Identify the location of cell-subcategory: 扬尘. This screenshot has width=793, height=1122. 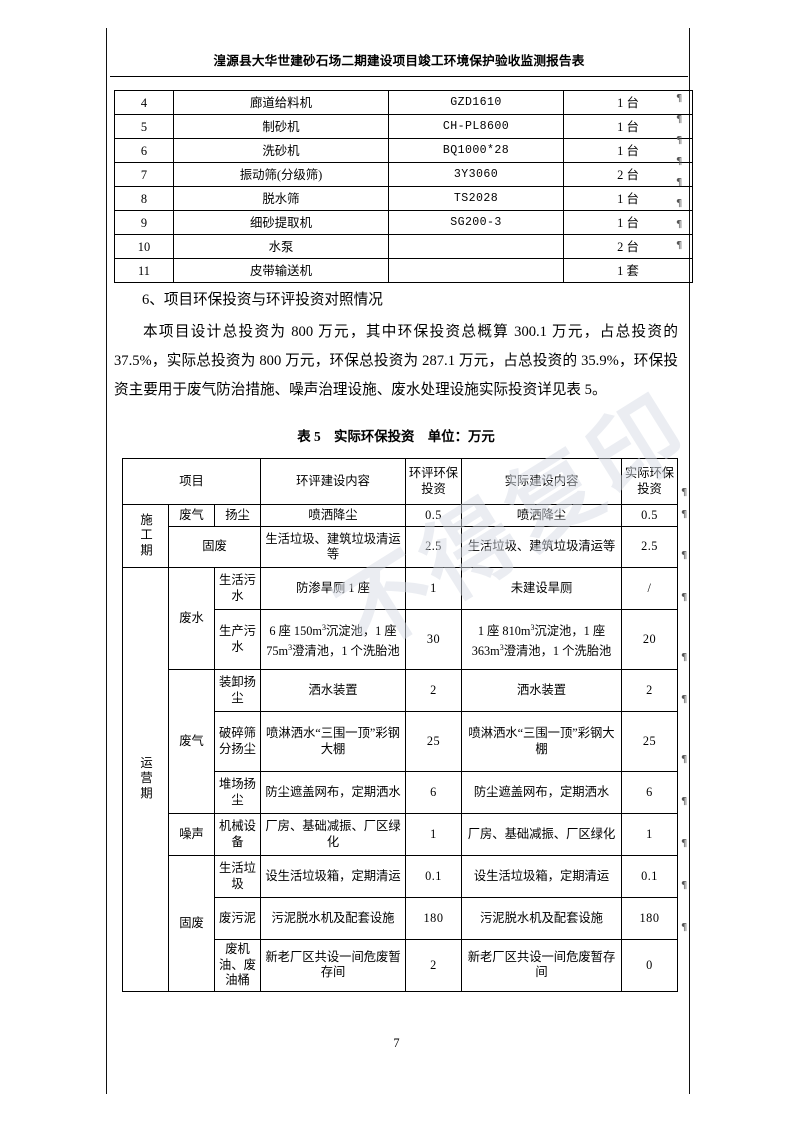
(237, 515).